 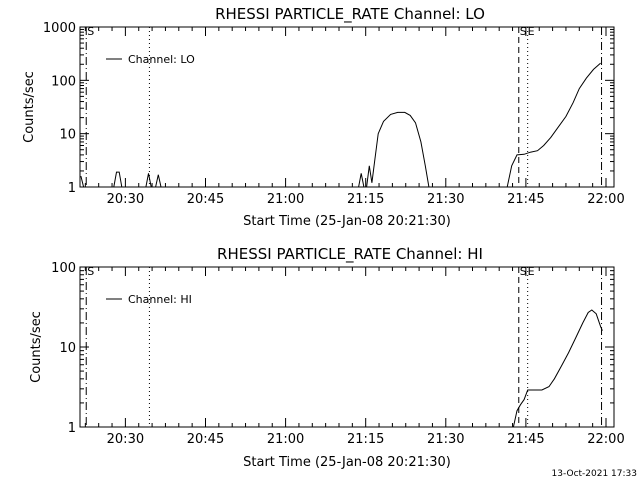 What do you see at coordinates (347, 462) in the screenshot?
I see `x-axis-label-hi: Start Time (25-Jan-08 20:21:30)` at bounding box center [347, 462].